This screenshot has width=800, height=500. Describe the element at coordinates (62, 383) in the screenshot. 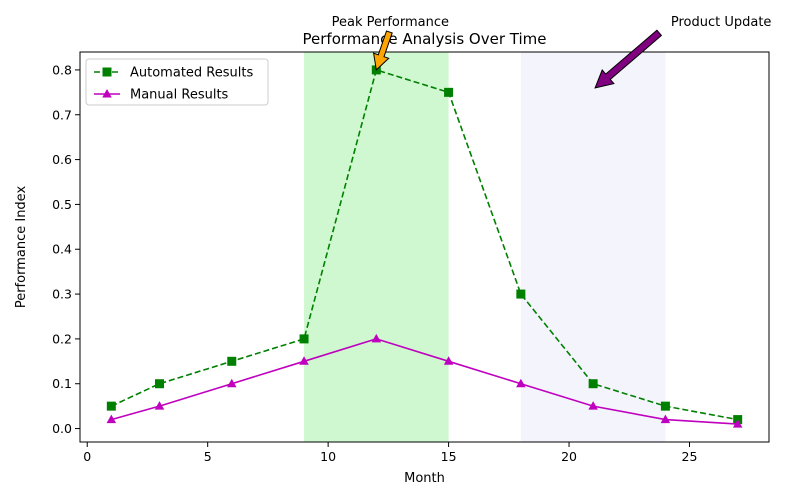

I see `y-tick-label: 0.1` at that location.